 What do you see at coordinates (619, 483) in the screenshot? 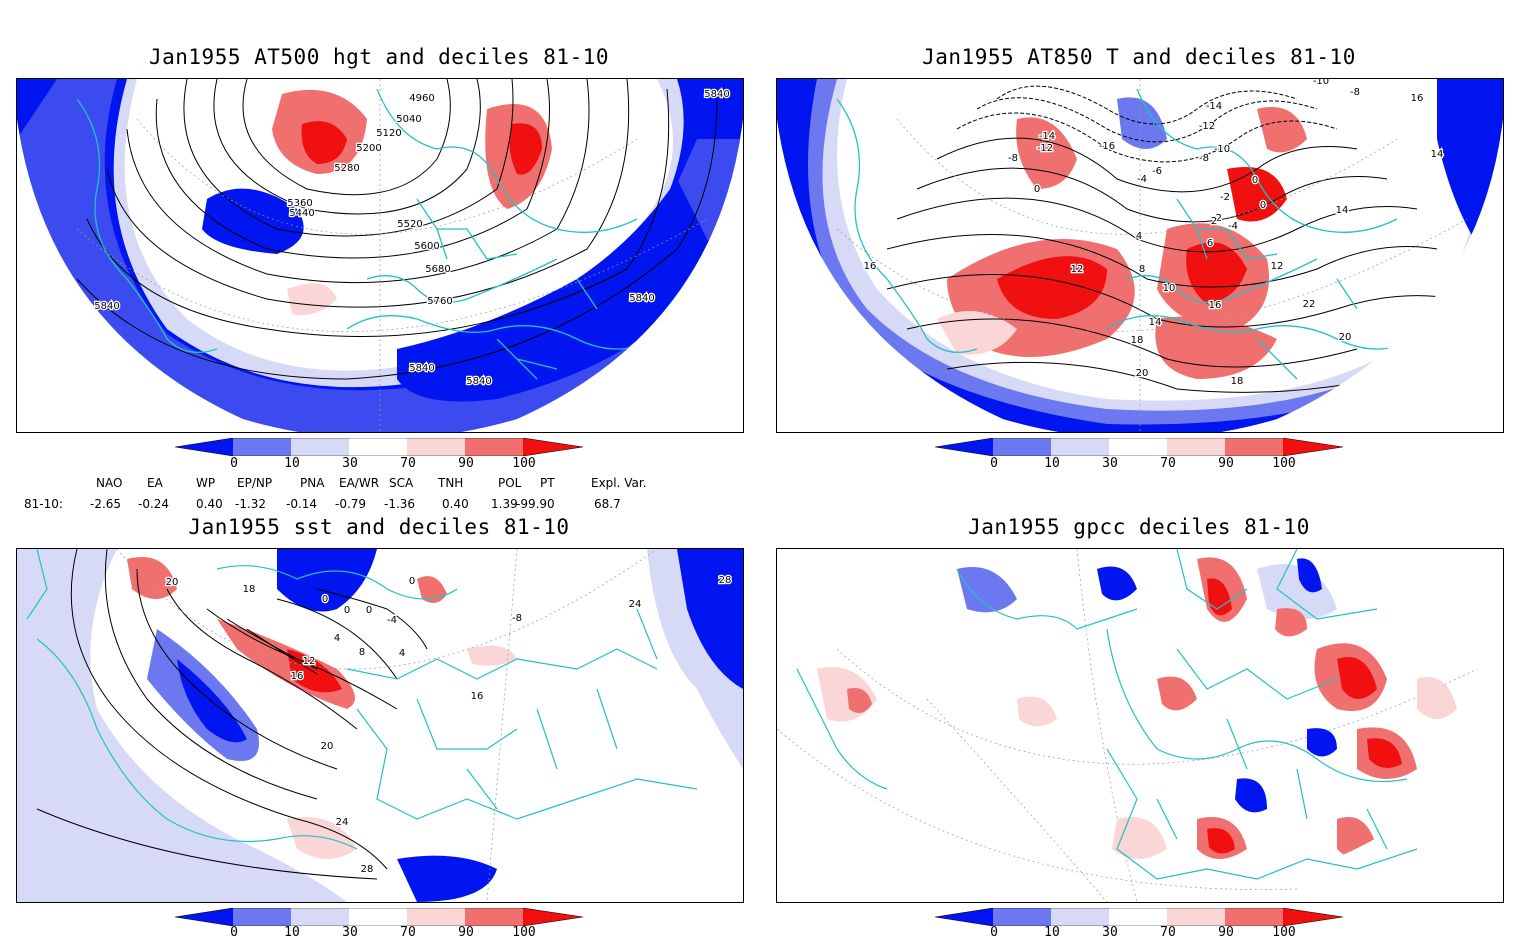
I see `index-header-expl-var: Expl. Var.` at bounding box center [619, 483].